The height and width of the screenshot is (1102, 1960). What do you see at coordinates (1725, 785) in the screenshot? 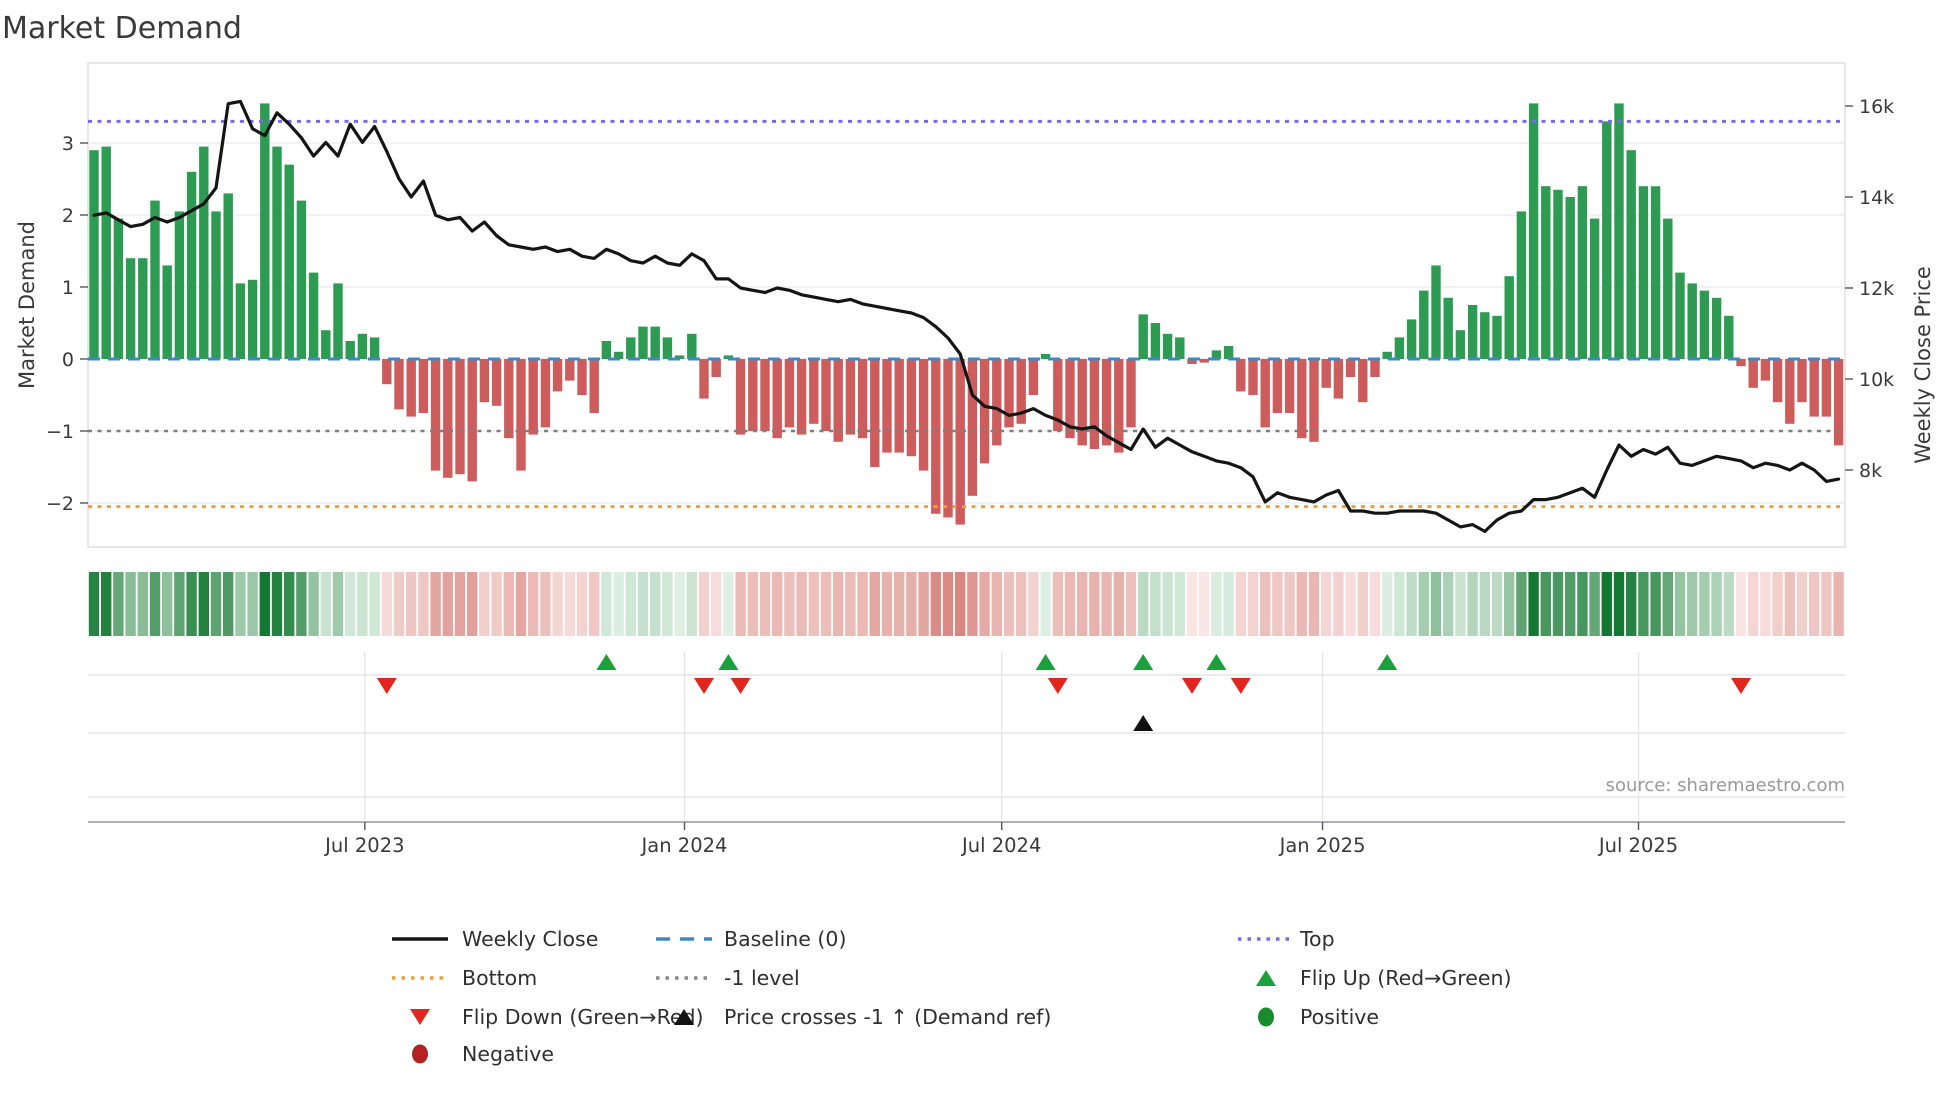
I see `source-credit: source: sharemaestro.com` at bounding box center [1725, 785].